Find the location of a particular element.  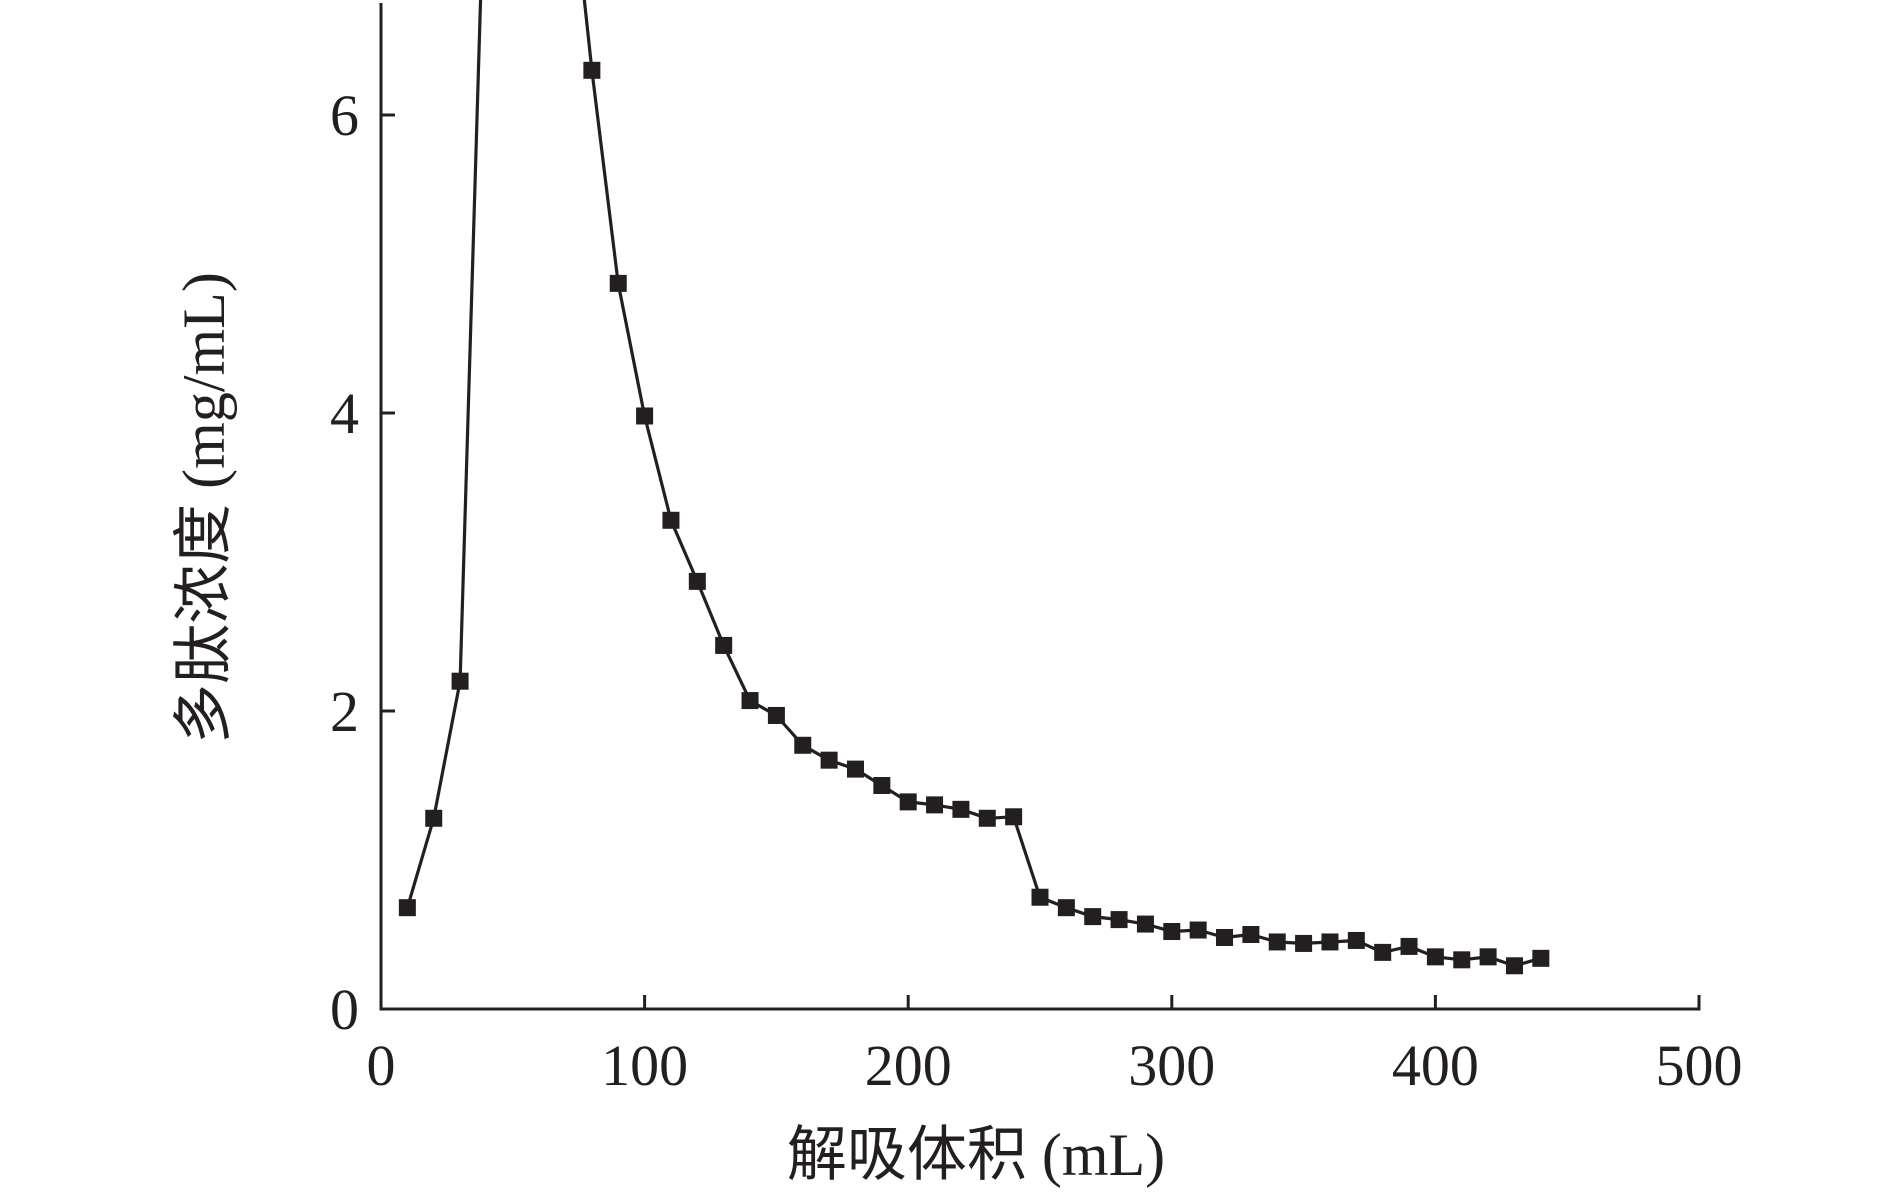

x-axis-label: 解吸体积 (mL) is located at coordinates (976, 1155).